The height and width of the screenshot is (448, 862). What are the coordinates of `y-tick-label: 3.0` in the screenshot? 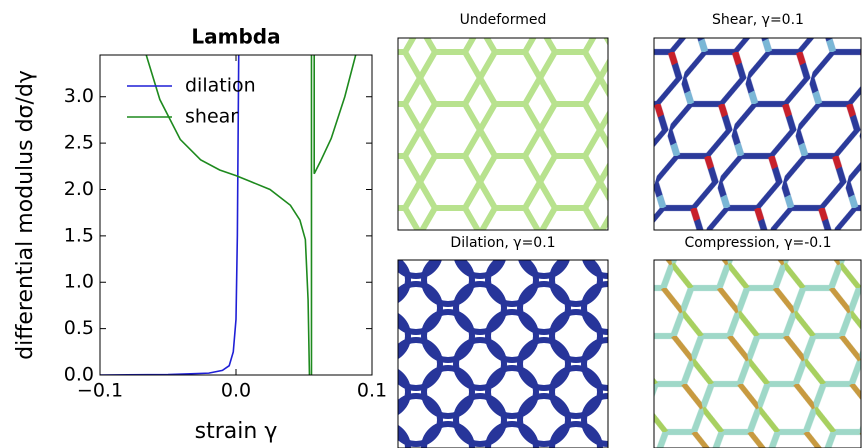 It's located at (79, 96).